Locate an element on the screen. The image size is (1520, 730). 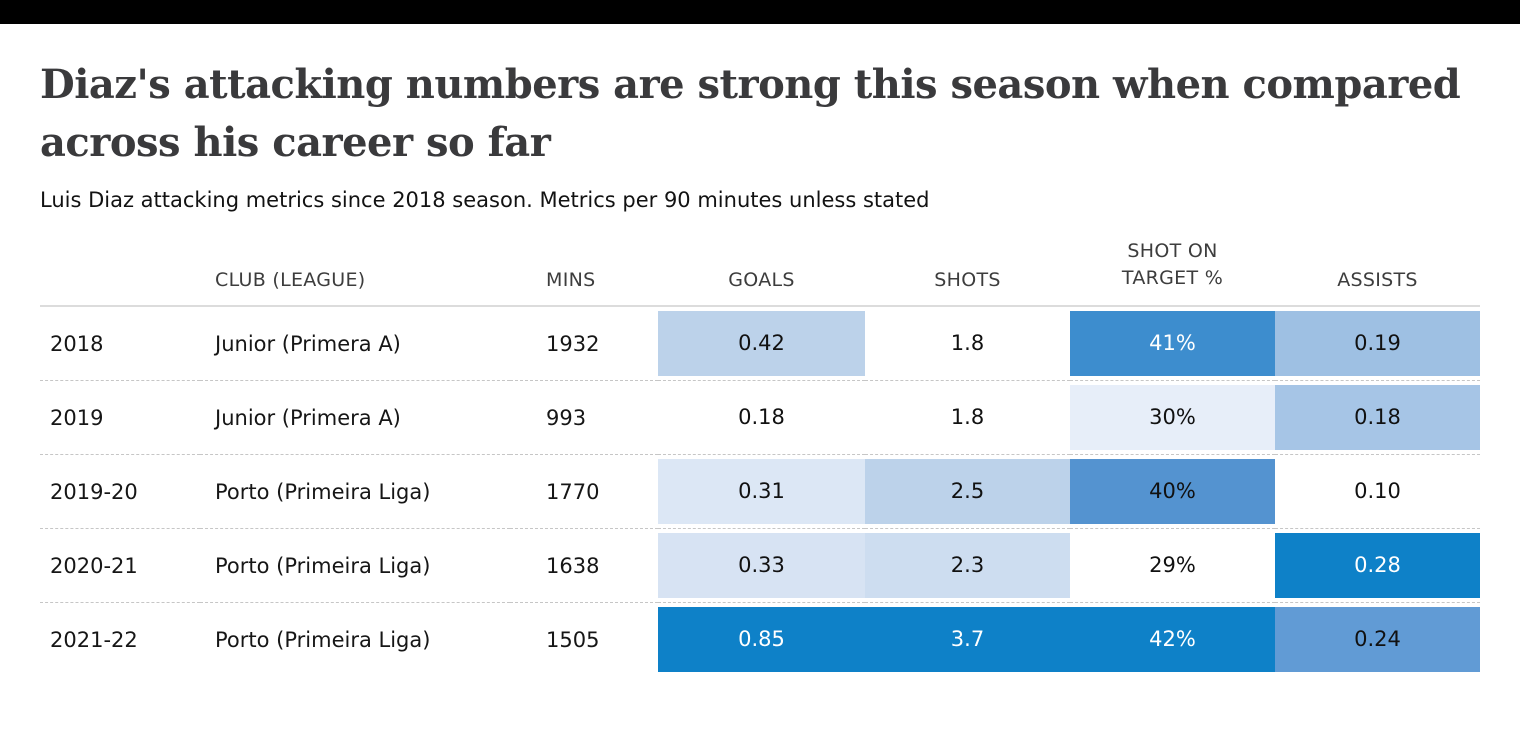
shot-on-target-cell: 42% is located at coordinates (1172, 640).